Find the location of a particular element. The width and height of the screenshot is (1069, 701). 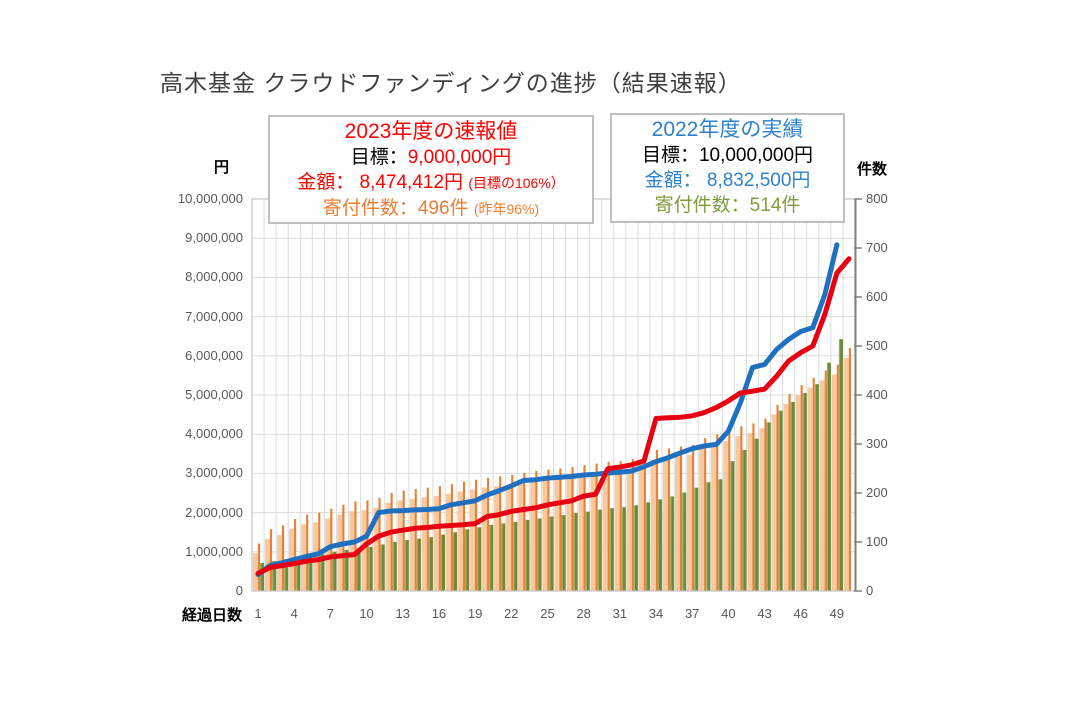

left-axis-tick-label: 1,000,000 is located at coordinates (214, 551).